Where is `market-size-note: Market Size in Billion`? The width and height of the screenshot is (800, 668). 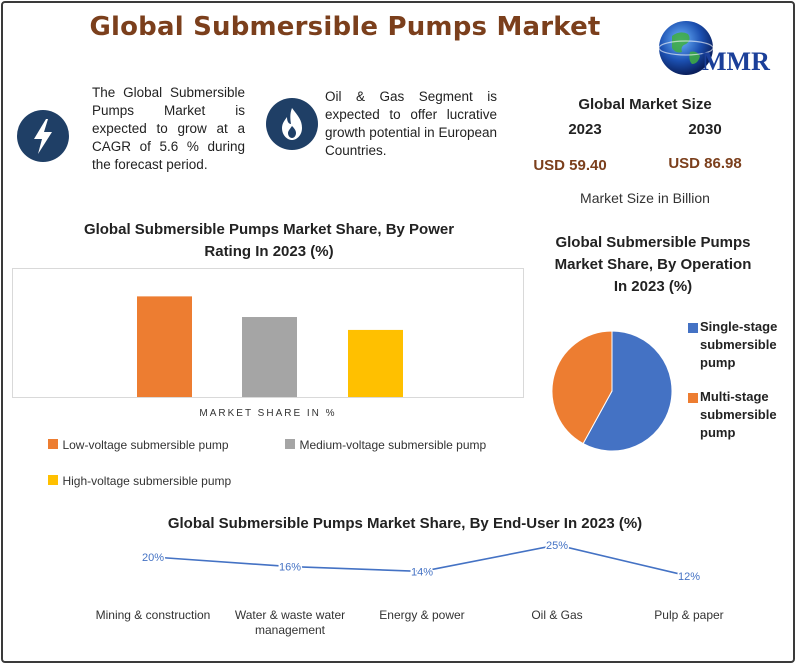 market-size-note: Market Size in Billion is located at coordinates (645, 198).